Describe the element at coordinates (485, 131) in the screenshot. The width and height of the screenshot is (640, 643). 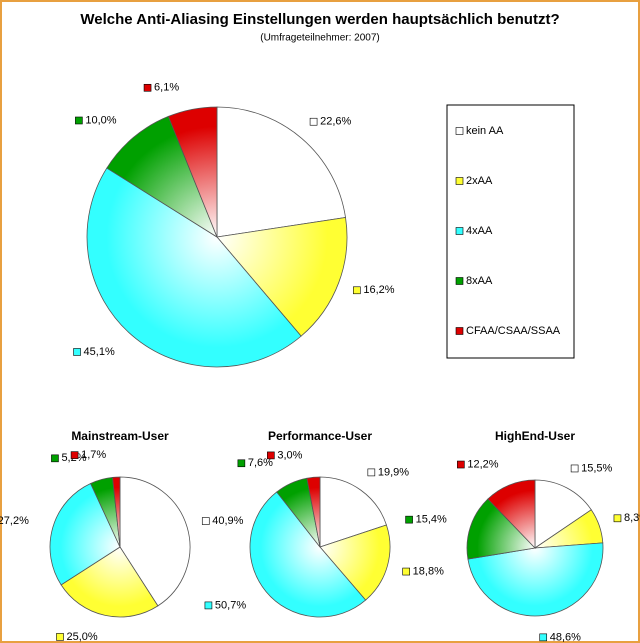
I see `legend-label: kein AA` at that location.